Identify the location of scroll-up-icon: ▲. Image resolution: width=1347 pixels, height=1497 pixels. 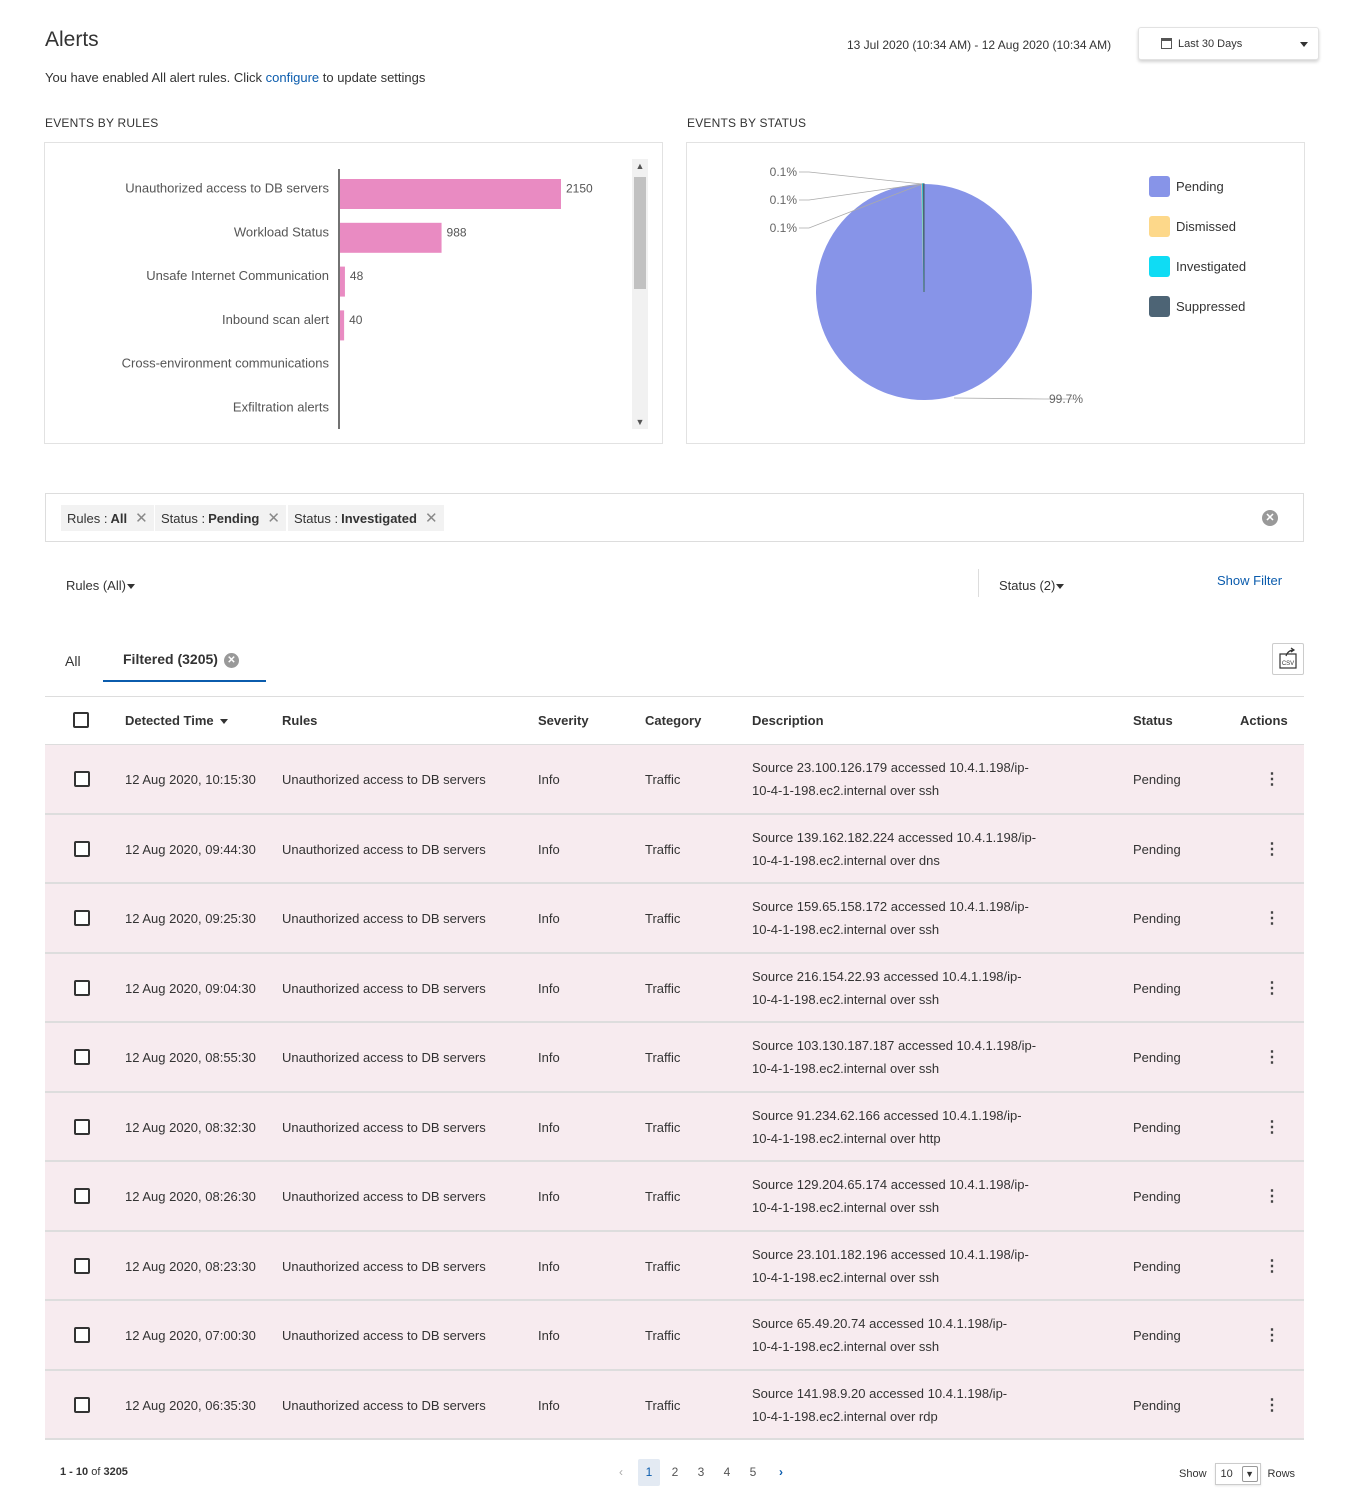
(640, 166).